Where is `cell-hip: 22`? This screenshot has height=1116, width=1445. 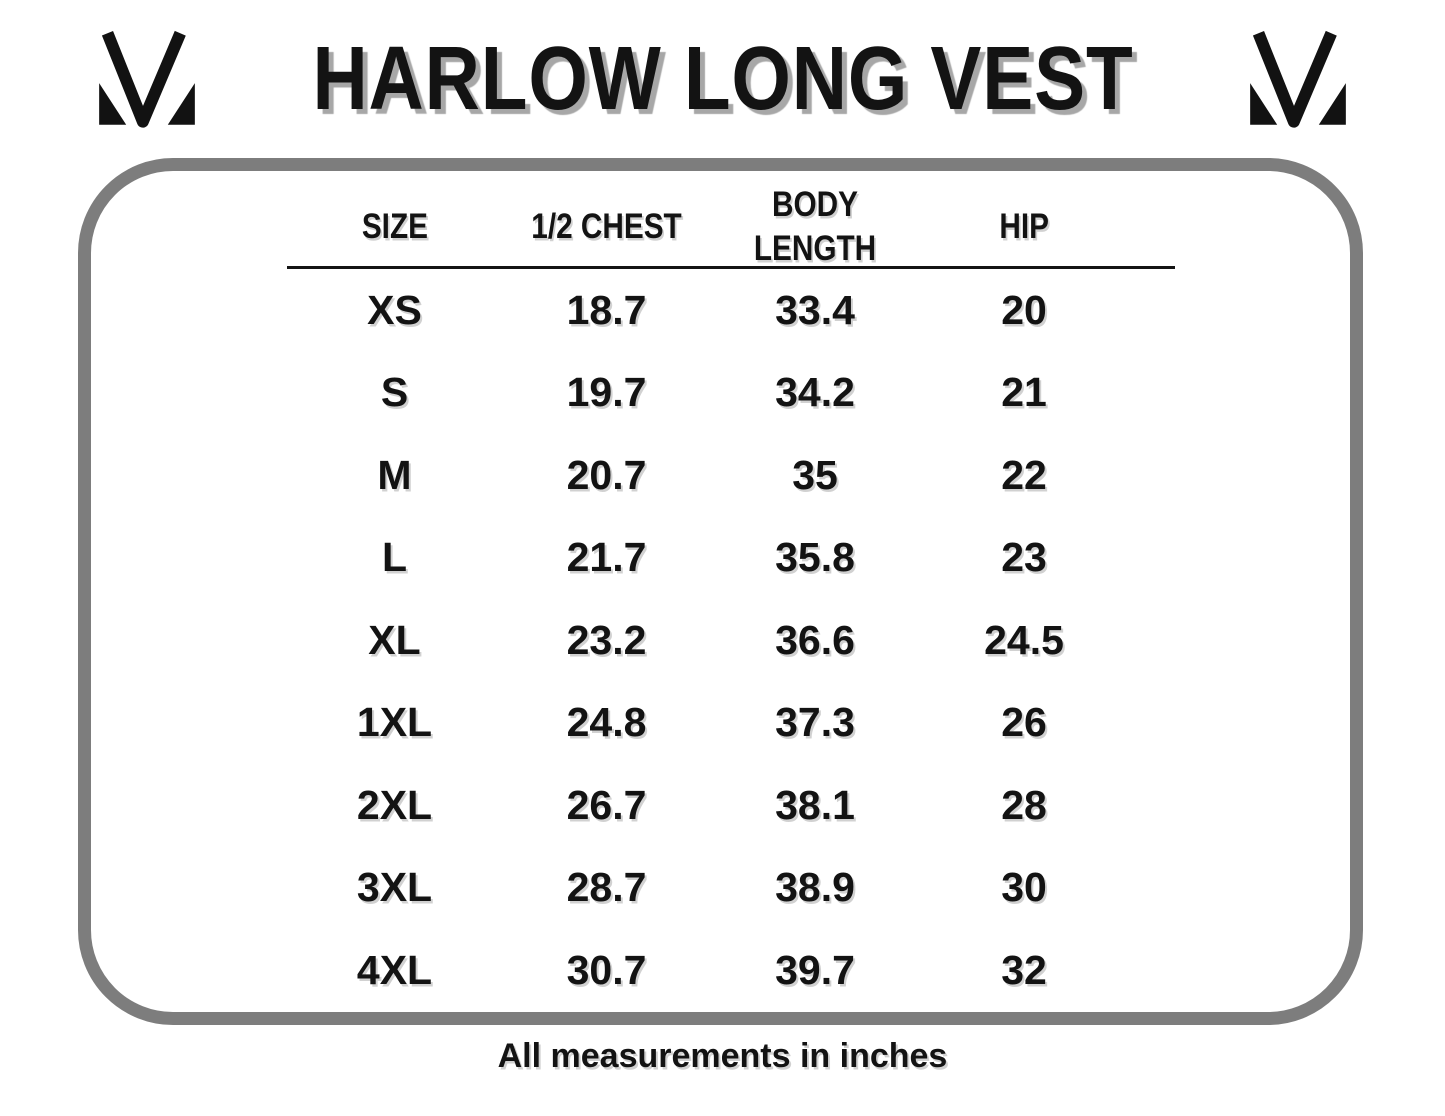 cell-hip: 22 is located at coordinates (1024, 474).